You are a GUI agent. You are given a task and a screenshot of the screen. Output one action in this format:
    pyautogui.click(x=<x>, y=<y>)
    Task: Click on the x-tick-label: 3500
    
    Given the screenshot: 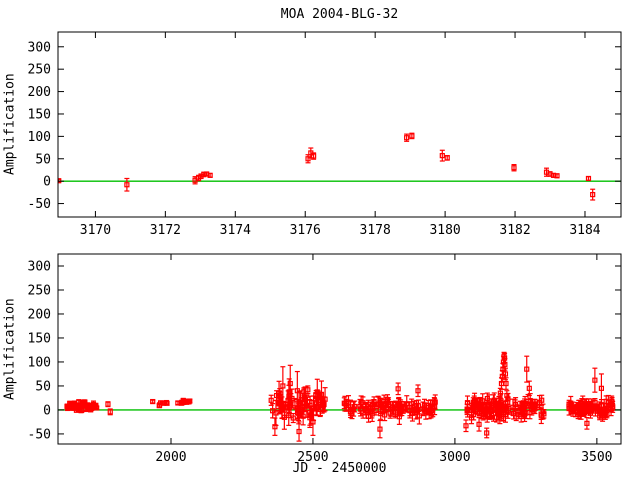 What is the action you would take?
    pyautogui.click(x=596, y=457)
    